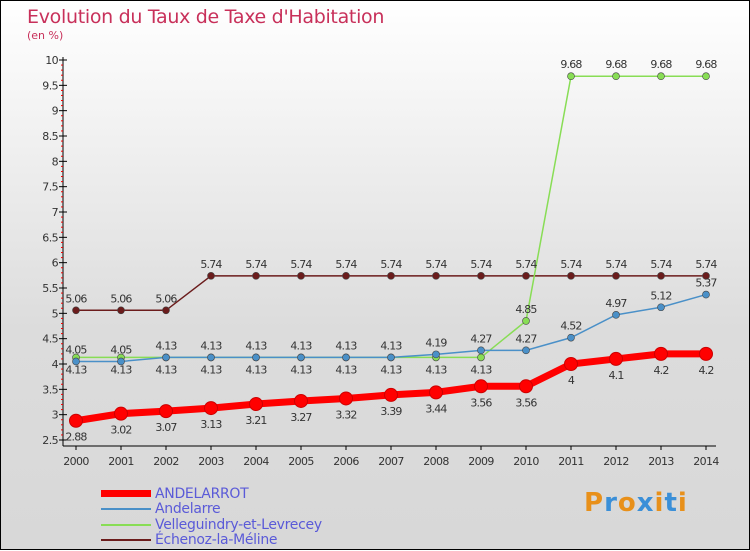 This screenshot has width=750, height=551. Describe the element at coordinates (50, 187) in the screenshot. I see `y-tick-label: 7.5` at that location.